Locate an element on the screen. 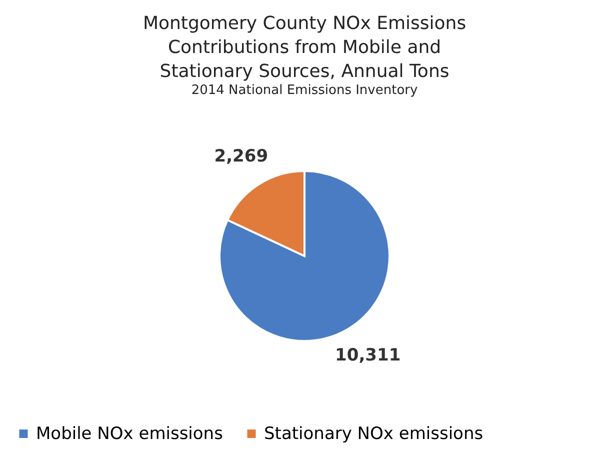 This screenshot has height=457, width=609. data-label: 2,269 is located at coordinates (241, 156).